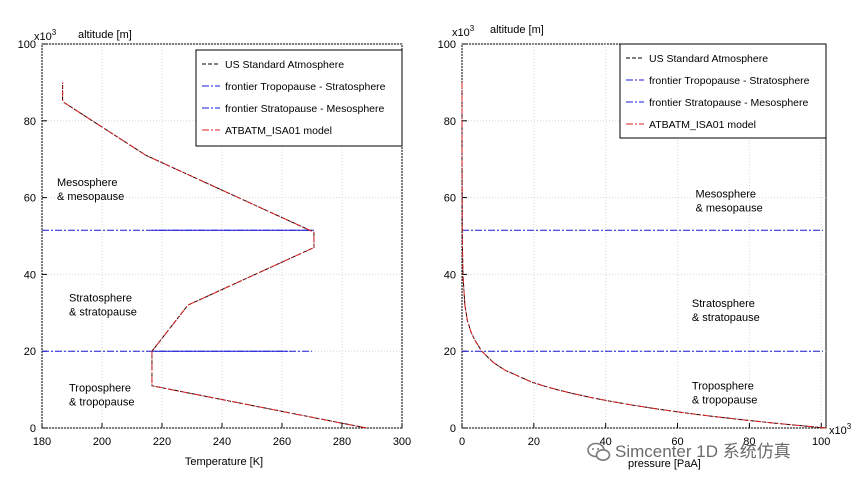  I want to click on x-tick-label: 200, so click(102, 442).